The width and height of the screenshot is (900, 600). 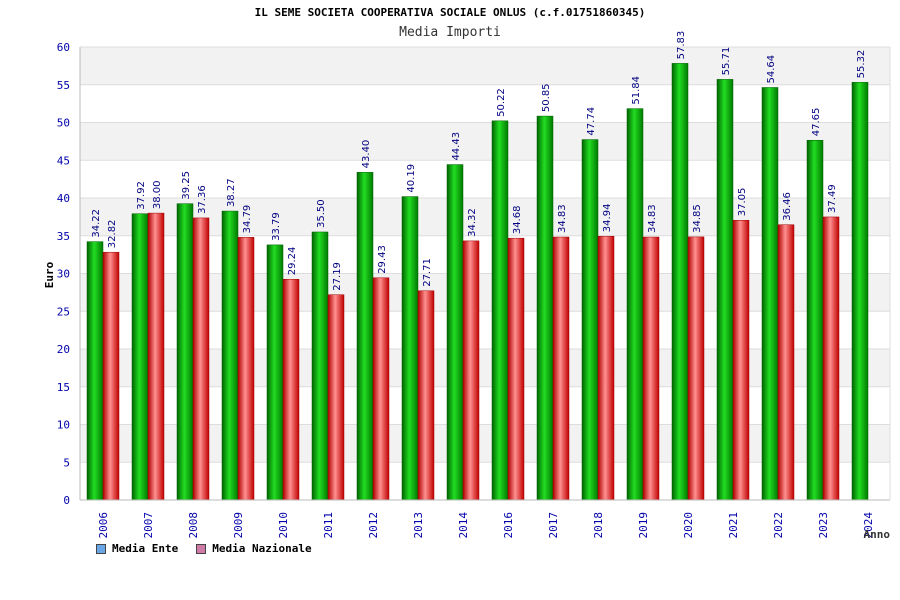 I want to click on data-label: 29.24, so click(x=292, y=261).